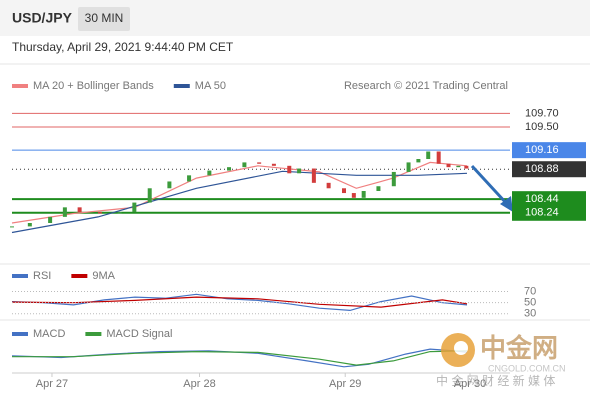  What do you see at coordinates (470, 384) in the screenshot?
I see `x-tick-label: Apr 30` at bounding box center [470, 384].